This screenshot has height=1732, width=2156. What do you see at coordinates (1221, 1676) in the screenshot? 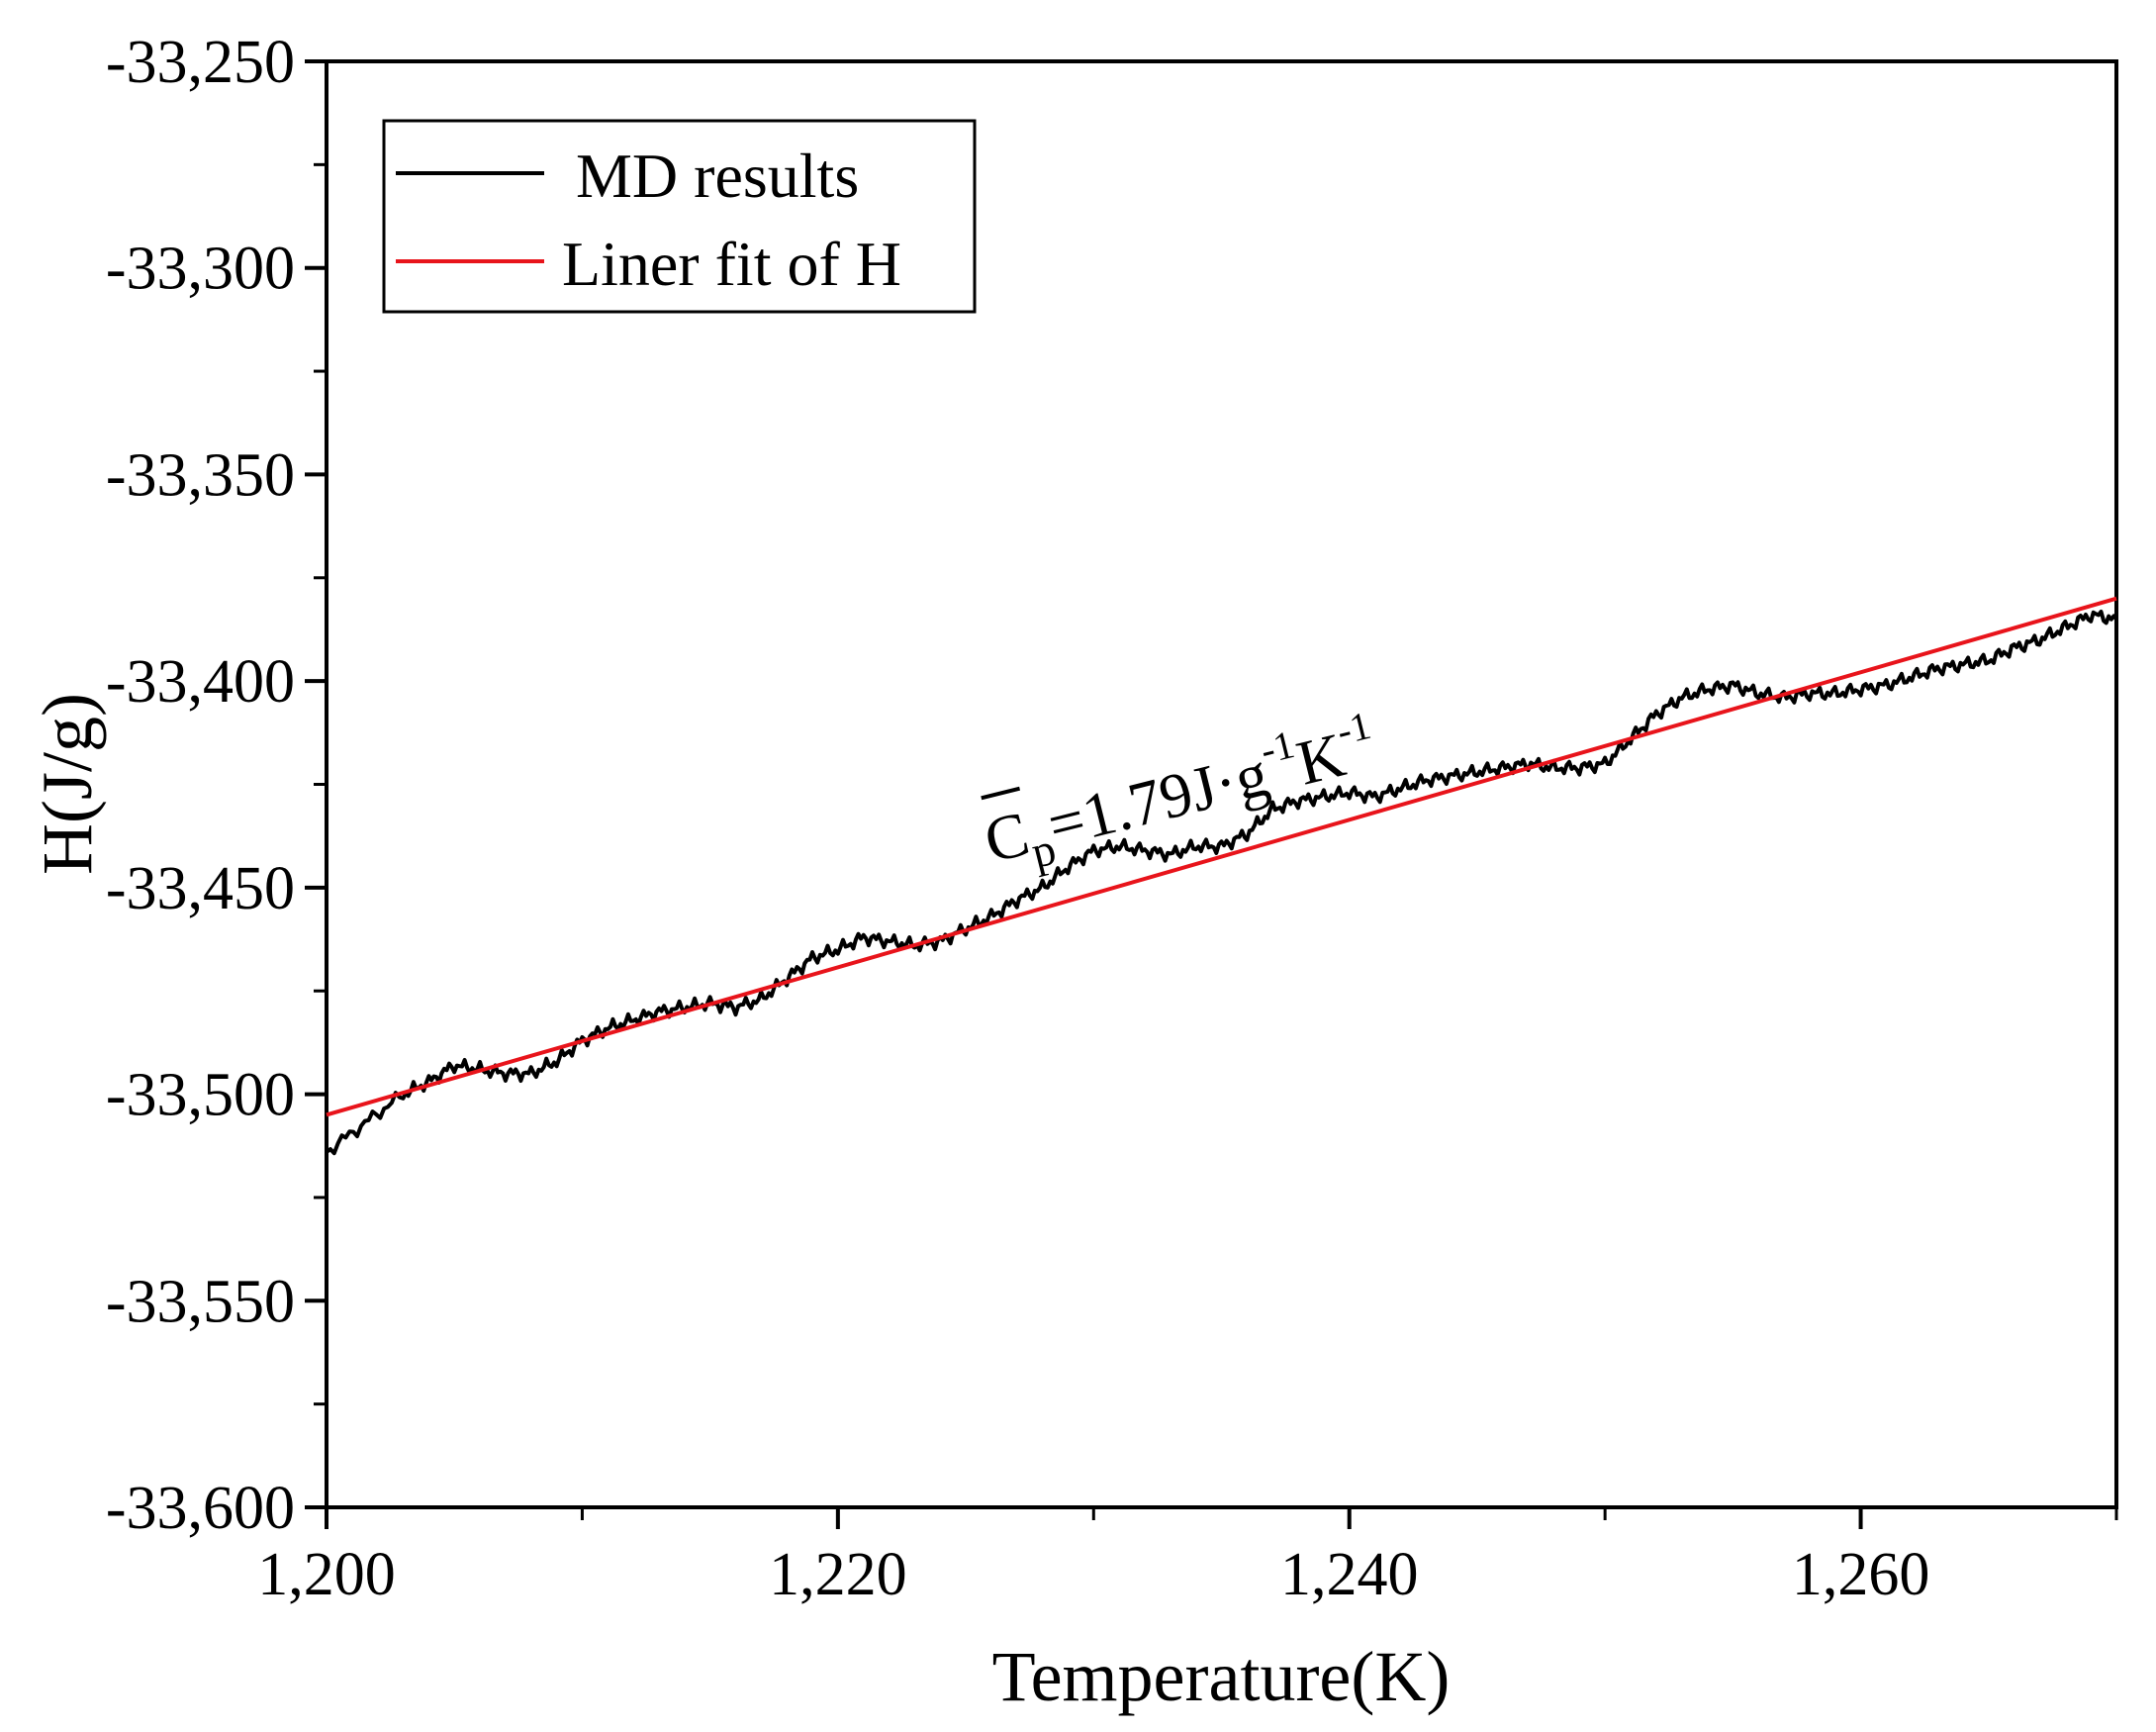
I see `x-axis-title: Temperature(K)` at bounding box center [1221, 1676].